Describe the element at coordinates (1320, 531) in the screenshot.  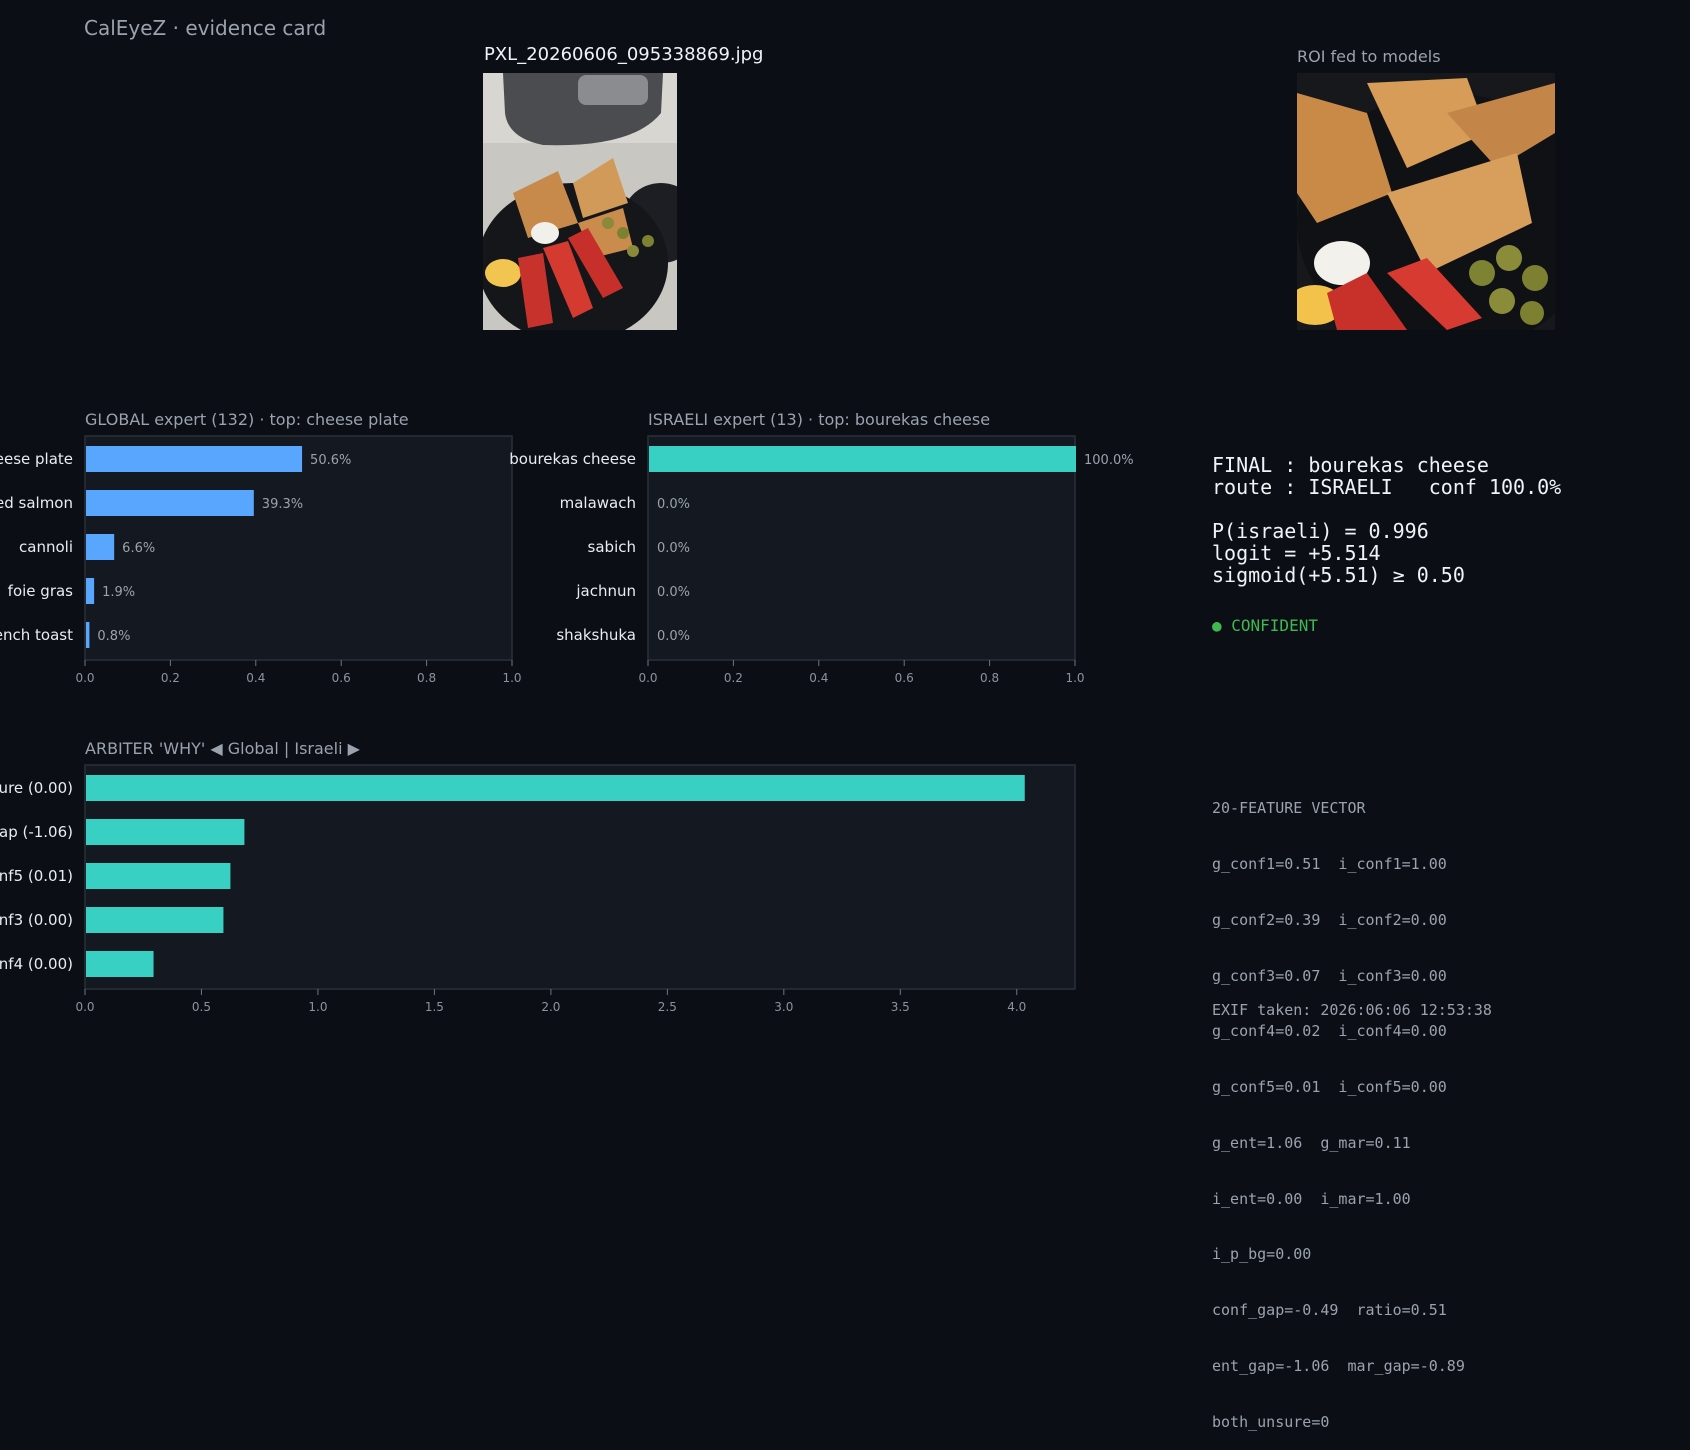
I see `p-line: P(israeli) = 0.996` at that location.